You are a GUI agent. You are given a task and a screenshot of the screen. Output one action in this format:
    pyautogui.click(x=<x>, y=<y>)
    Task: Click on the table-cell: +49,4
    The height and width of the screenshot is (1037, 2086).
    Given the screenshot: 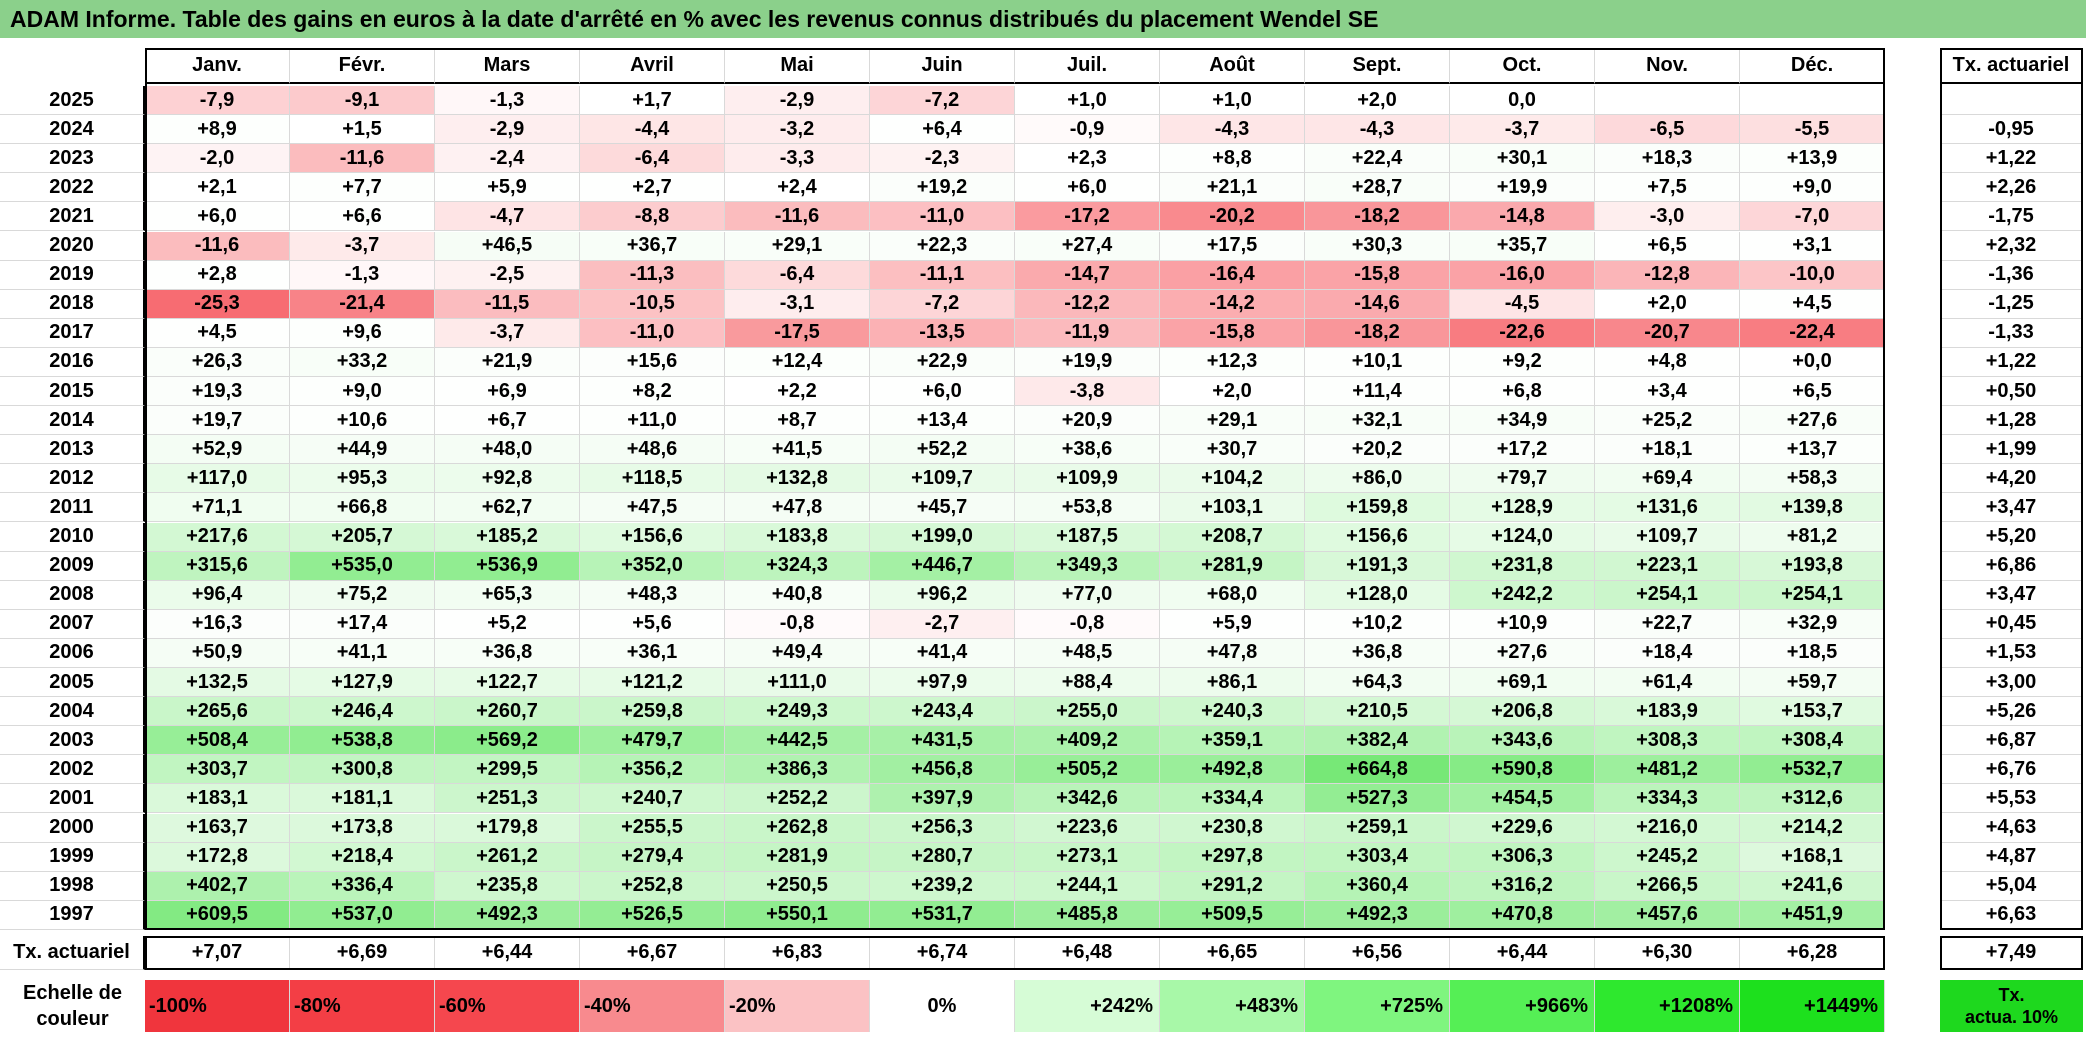 What is the action you would take?
    pyautogui.click(x=797, y=653)
    